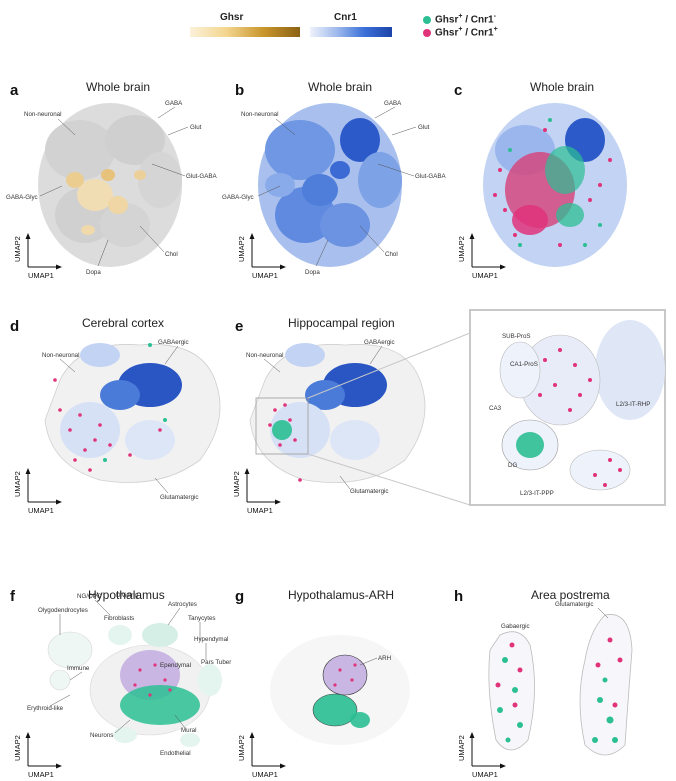 The width and height of the screenshot is (676, 781). What do you see at coordinates (12, 596) in the screenshot?
I see `panel-letter: f` at bounding box center [12, 596].